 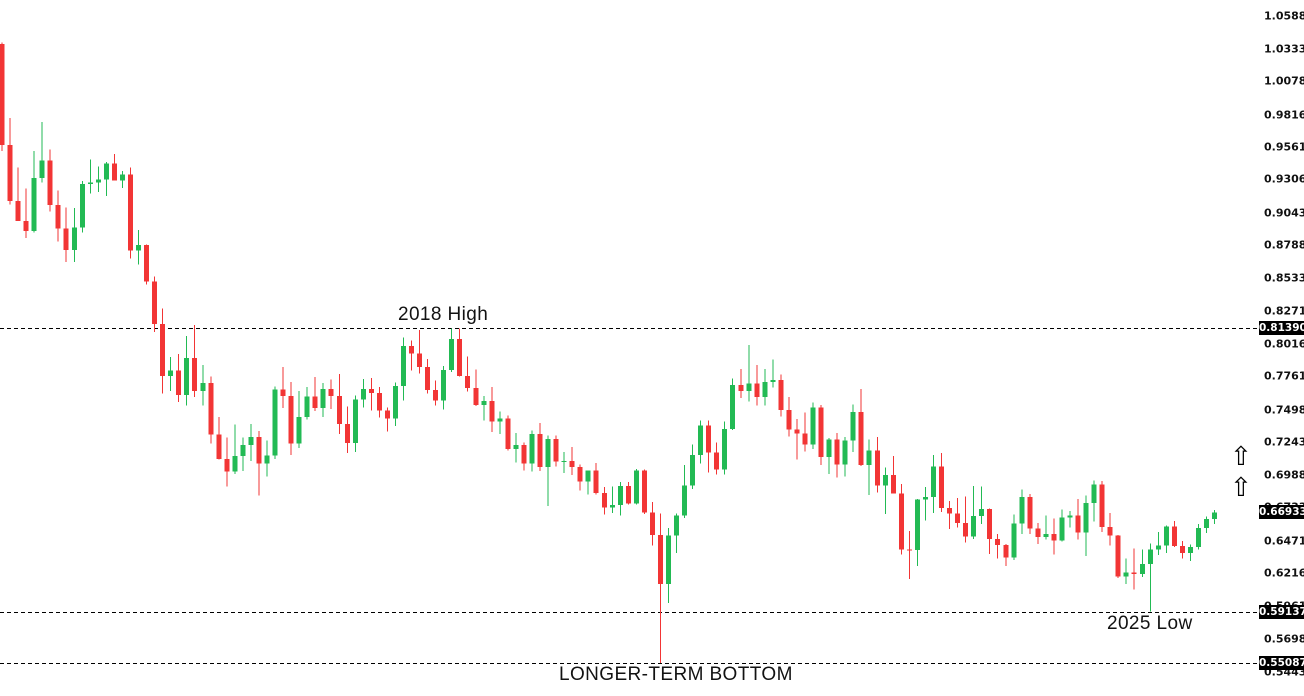 What do you see at coordinates (676, 674) in the screenshot?
I see `annotation-longer-term-bottom: LONGER-TERM BOTTOM` at bounding box center [676, 674].